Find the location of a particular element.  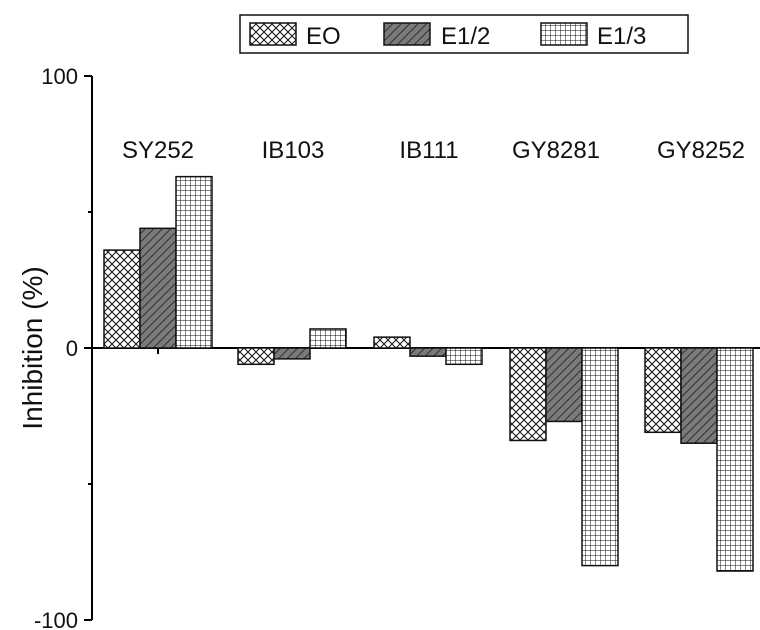

category-label-gy8252: GY8252 is located at coordinates (701, 150).